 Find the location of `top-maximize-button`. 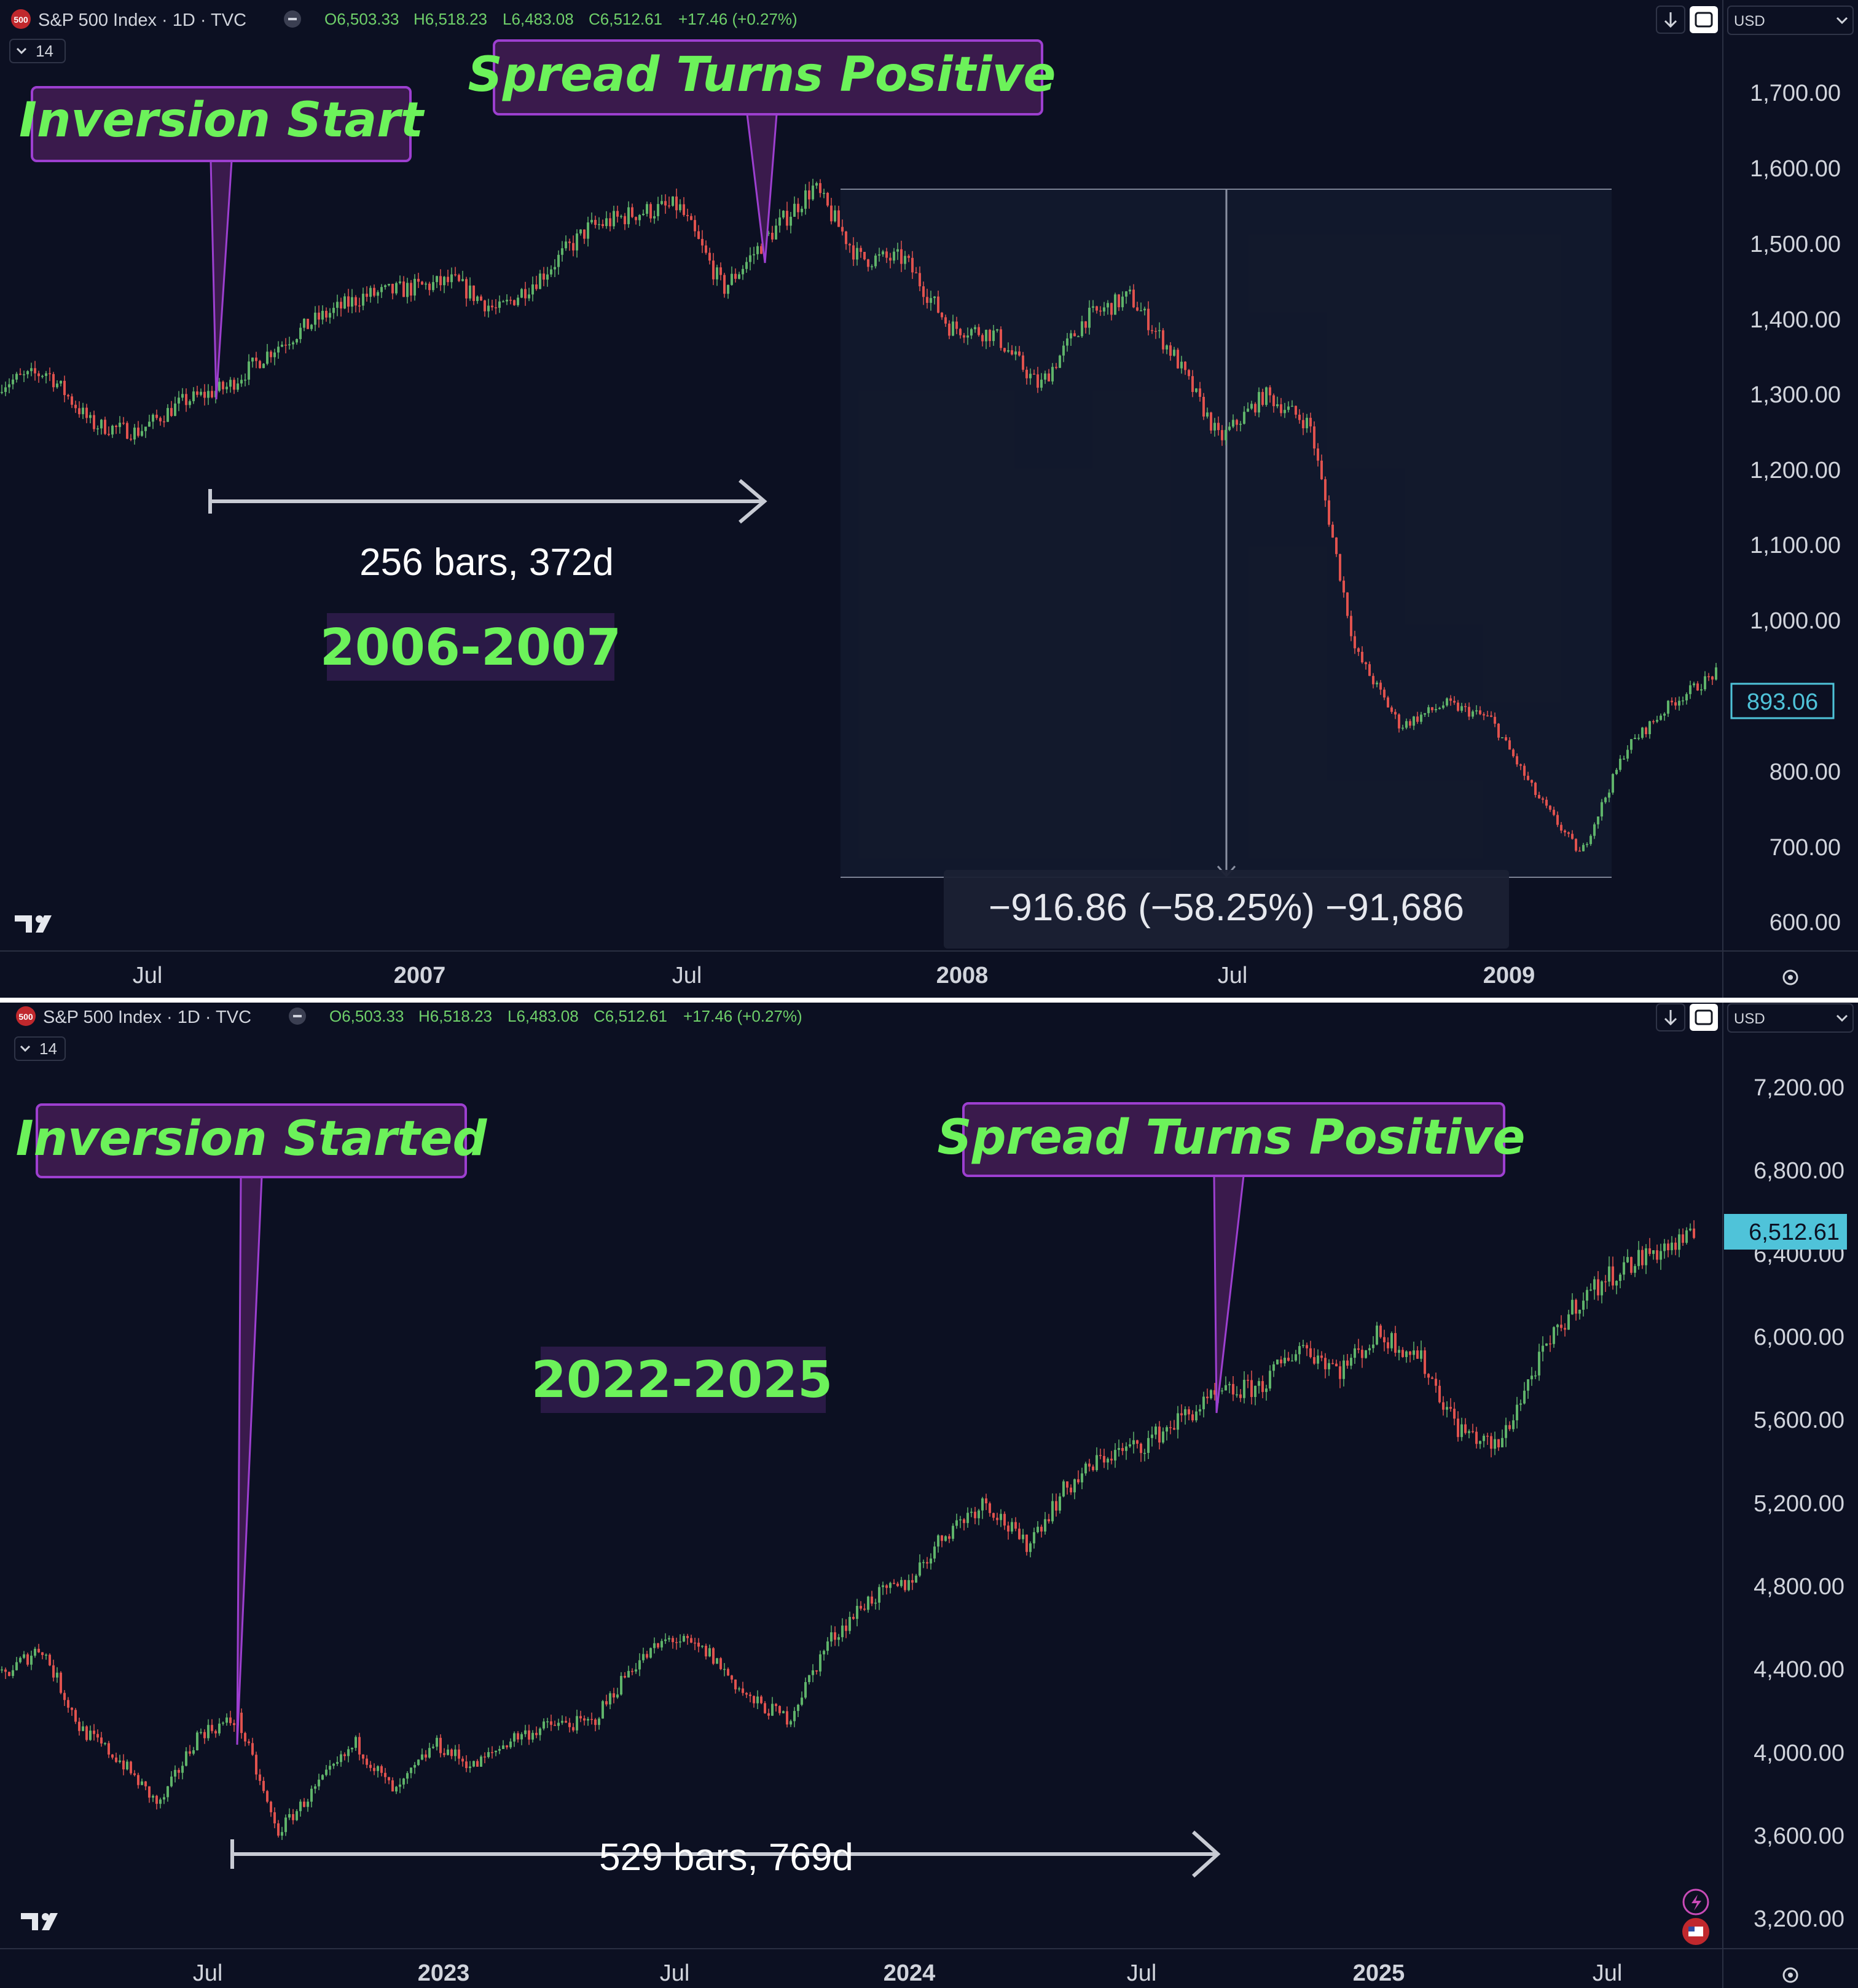

top-maximize-button is located at coordinates (1704, 19).